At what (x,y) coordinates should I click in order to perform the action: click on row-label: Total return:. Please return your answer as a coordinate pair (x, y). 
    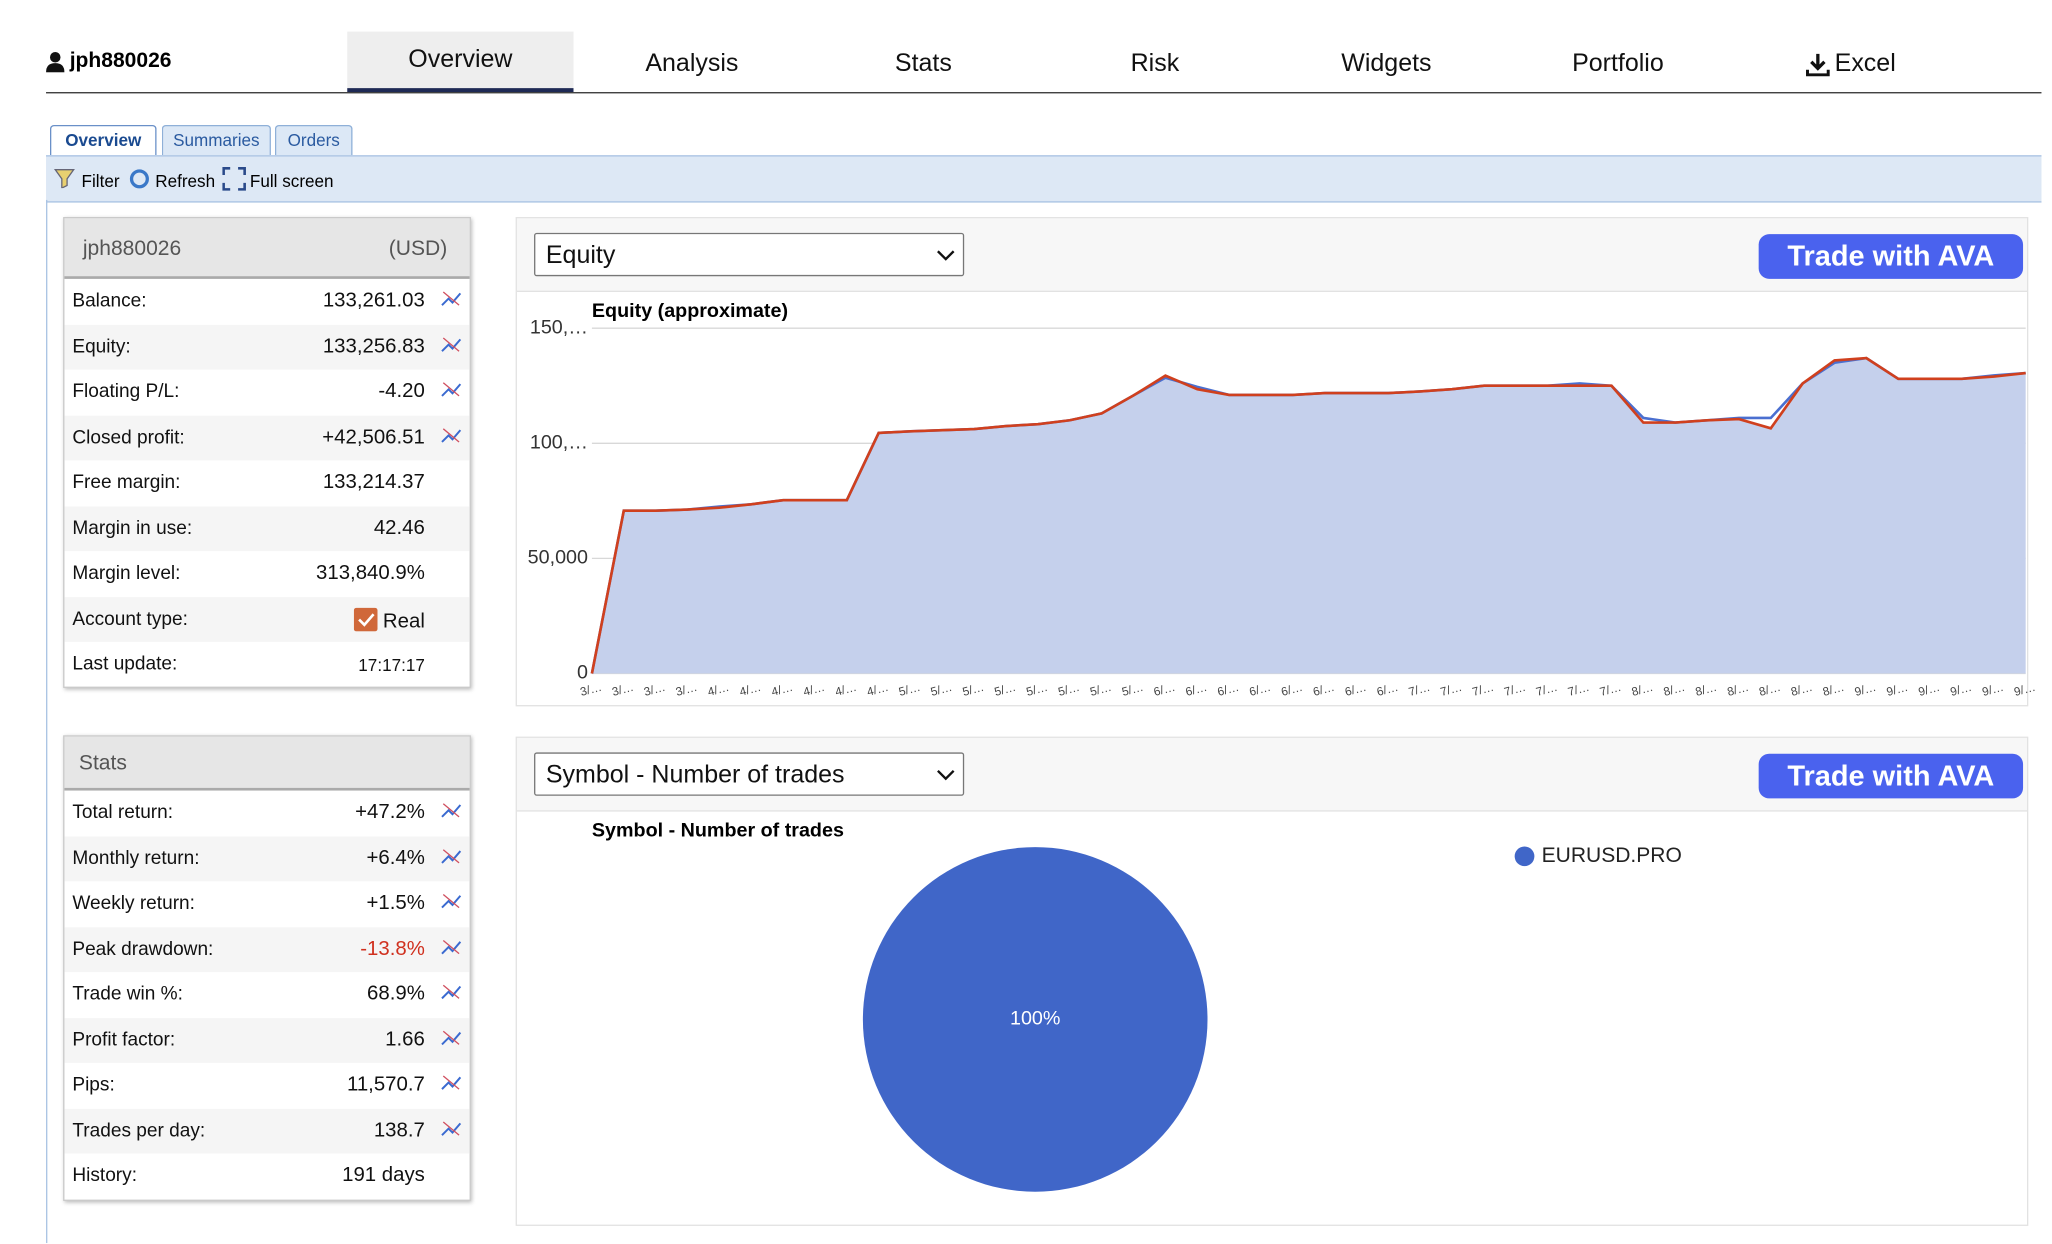
    Looking at the image, I should click on (123, 813).